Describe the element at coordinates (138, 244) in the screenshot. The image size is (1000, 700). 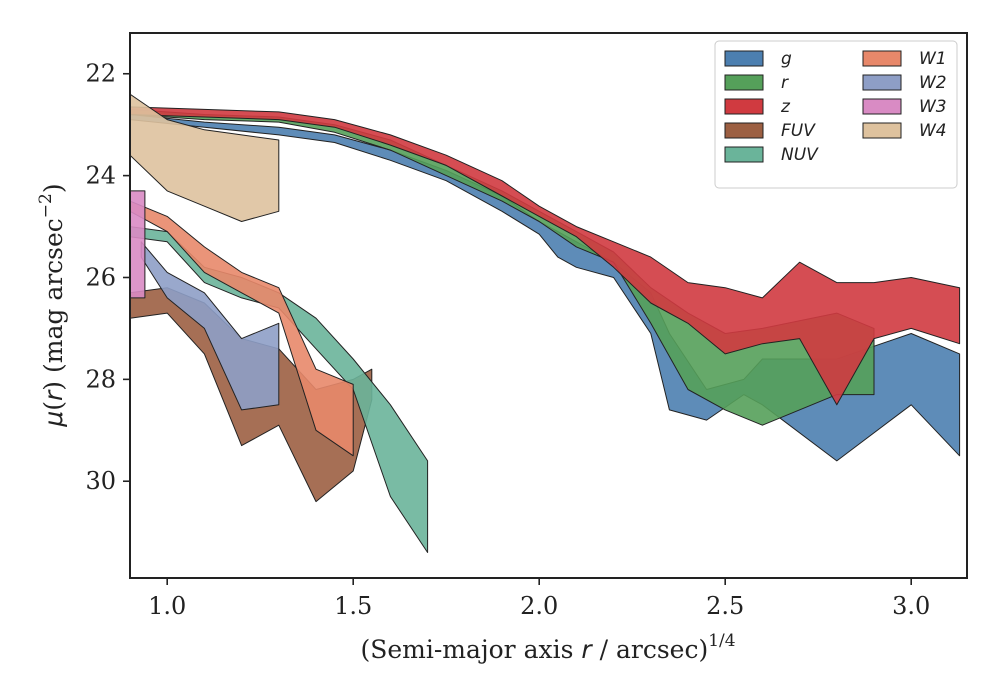
I see `band-w3` at that location.